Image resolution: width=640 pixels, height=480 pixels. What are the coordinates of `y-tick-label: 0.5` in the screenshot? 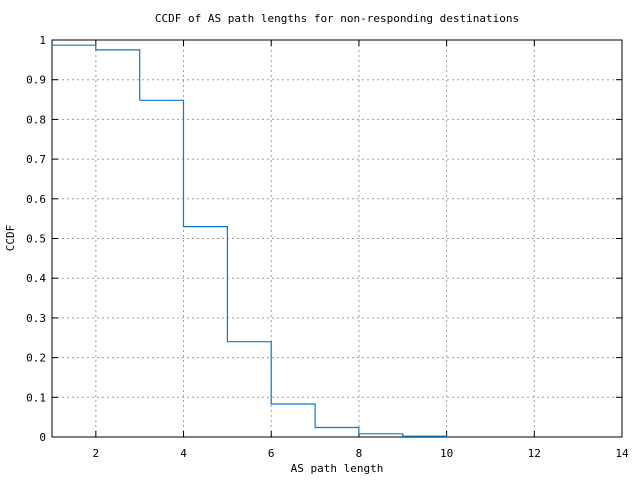 It's located at (36, 239).